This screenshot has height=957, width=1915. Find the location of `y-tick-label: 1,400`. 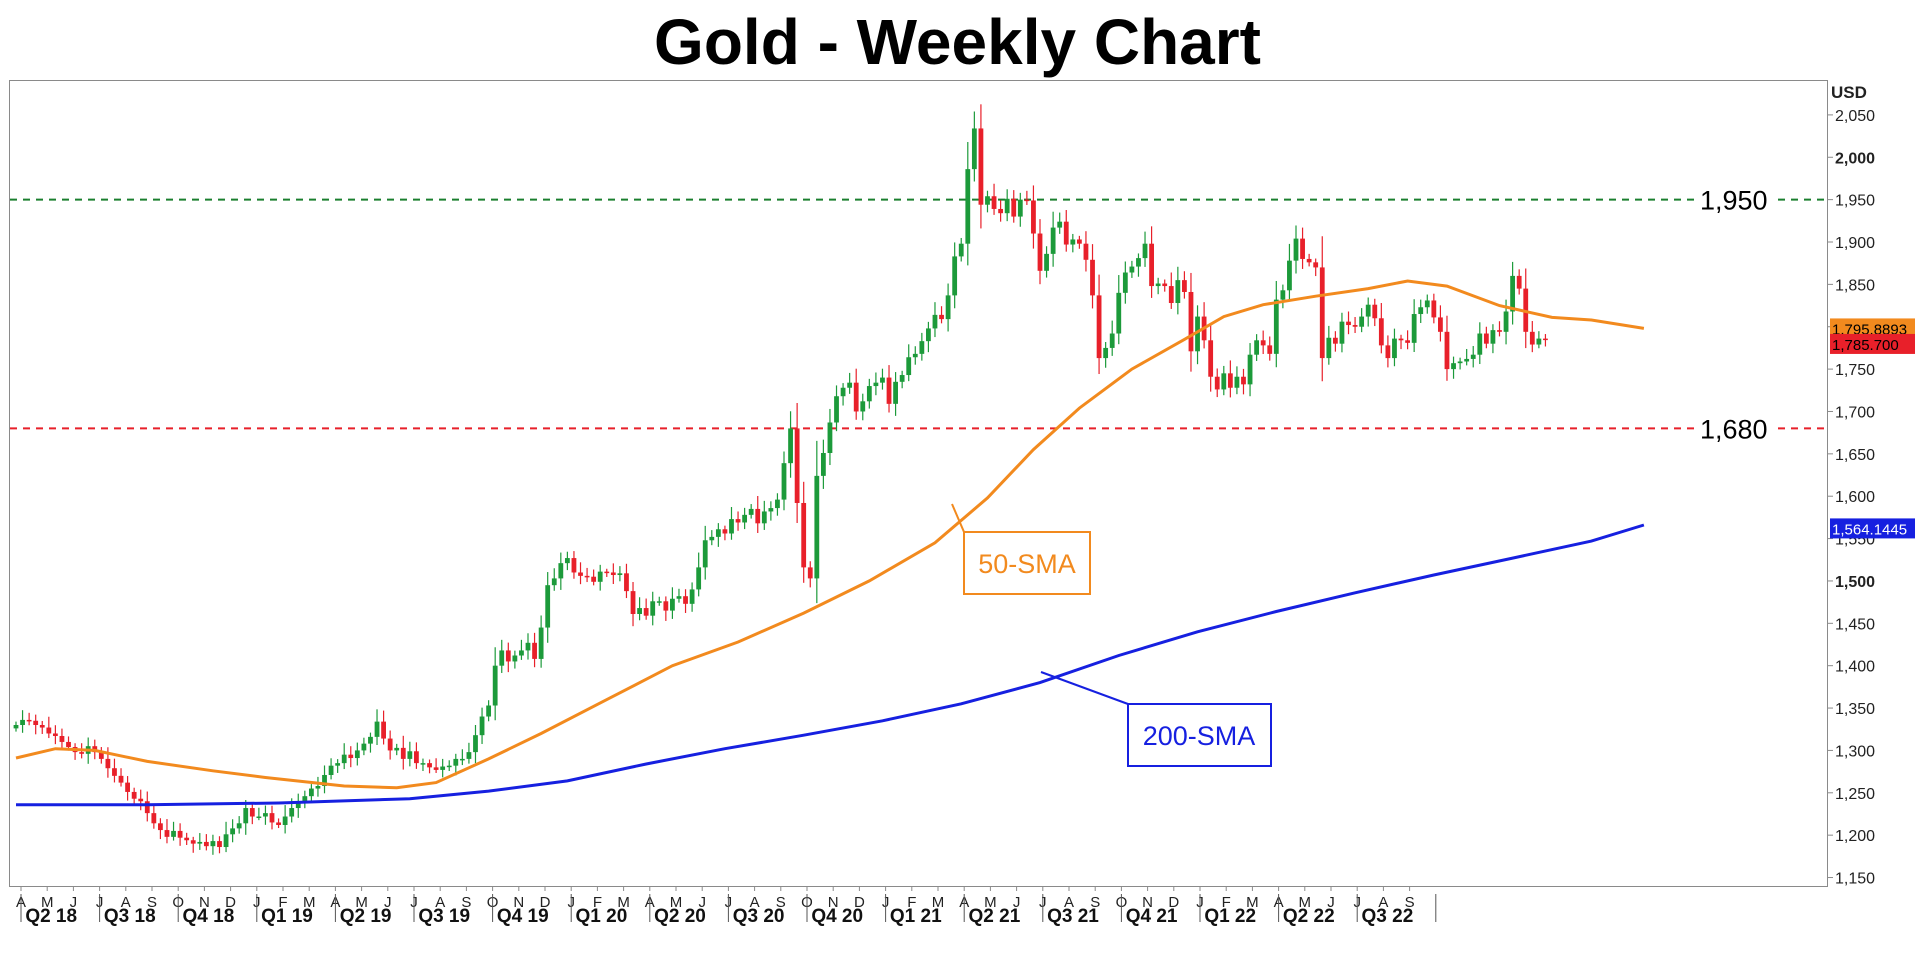

y-tick-label: 1,400 is located at coordinates (1855, 667).